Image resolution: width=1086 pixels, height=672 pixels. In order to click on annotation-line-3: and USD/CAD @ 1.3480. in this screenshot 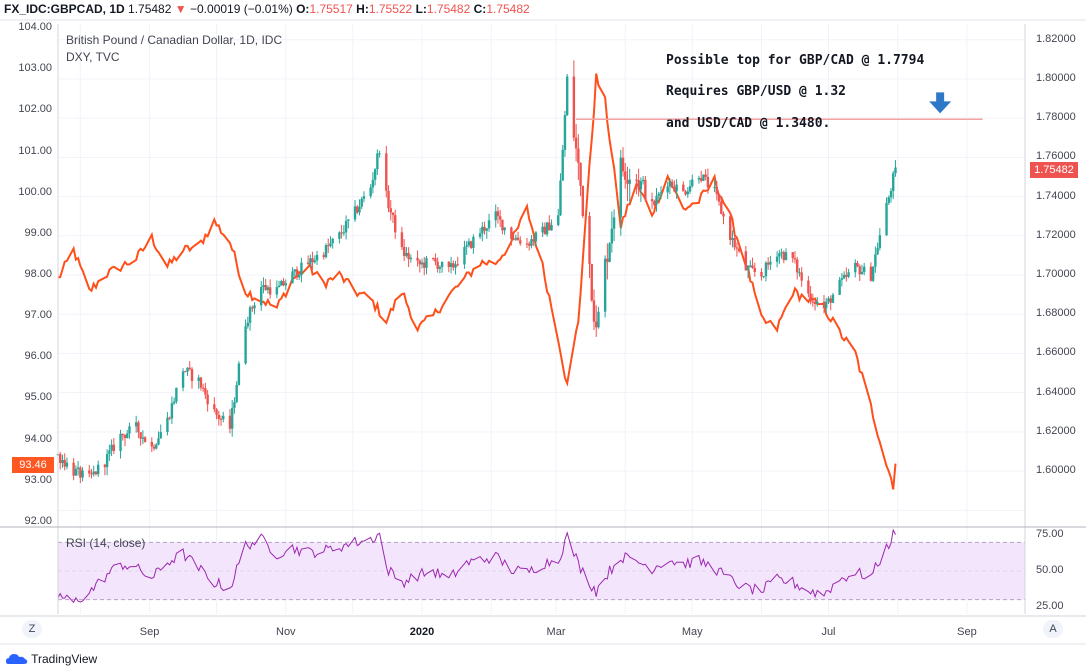, I will do `click(748, 123)`.